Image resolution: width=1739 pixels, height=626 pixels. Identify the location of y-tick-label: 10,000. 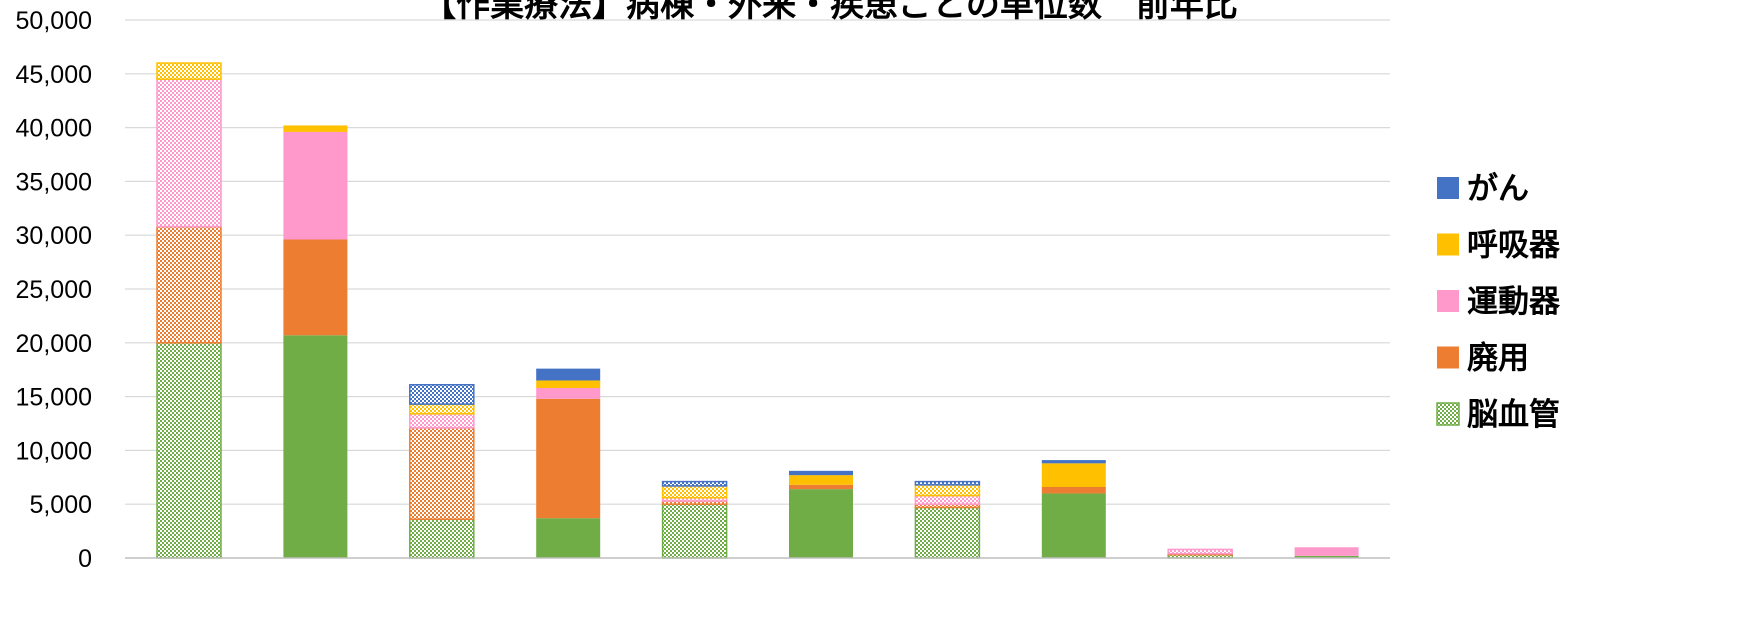
(54, 451).